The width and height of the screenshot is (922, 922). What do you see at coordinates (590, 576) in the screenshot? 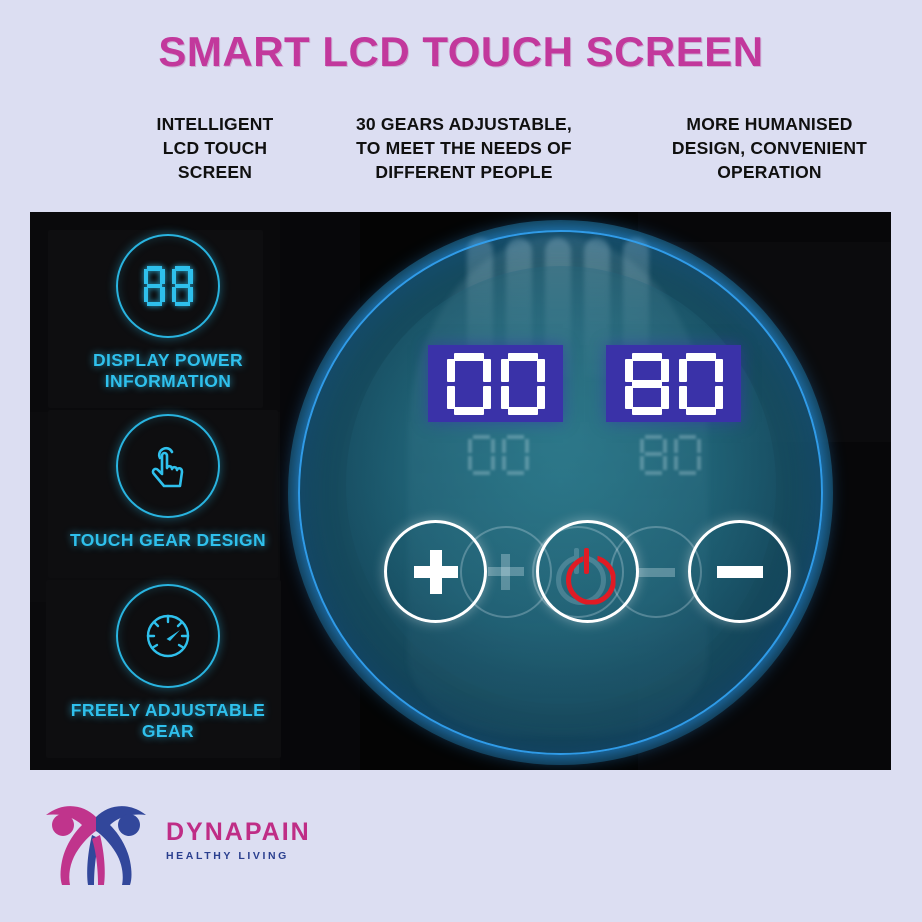
I see `power-icon` at bounding box center [590, 576].